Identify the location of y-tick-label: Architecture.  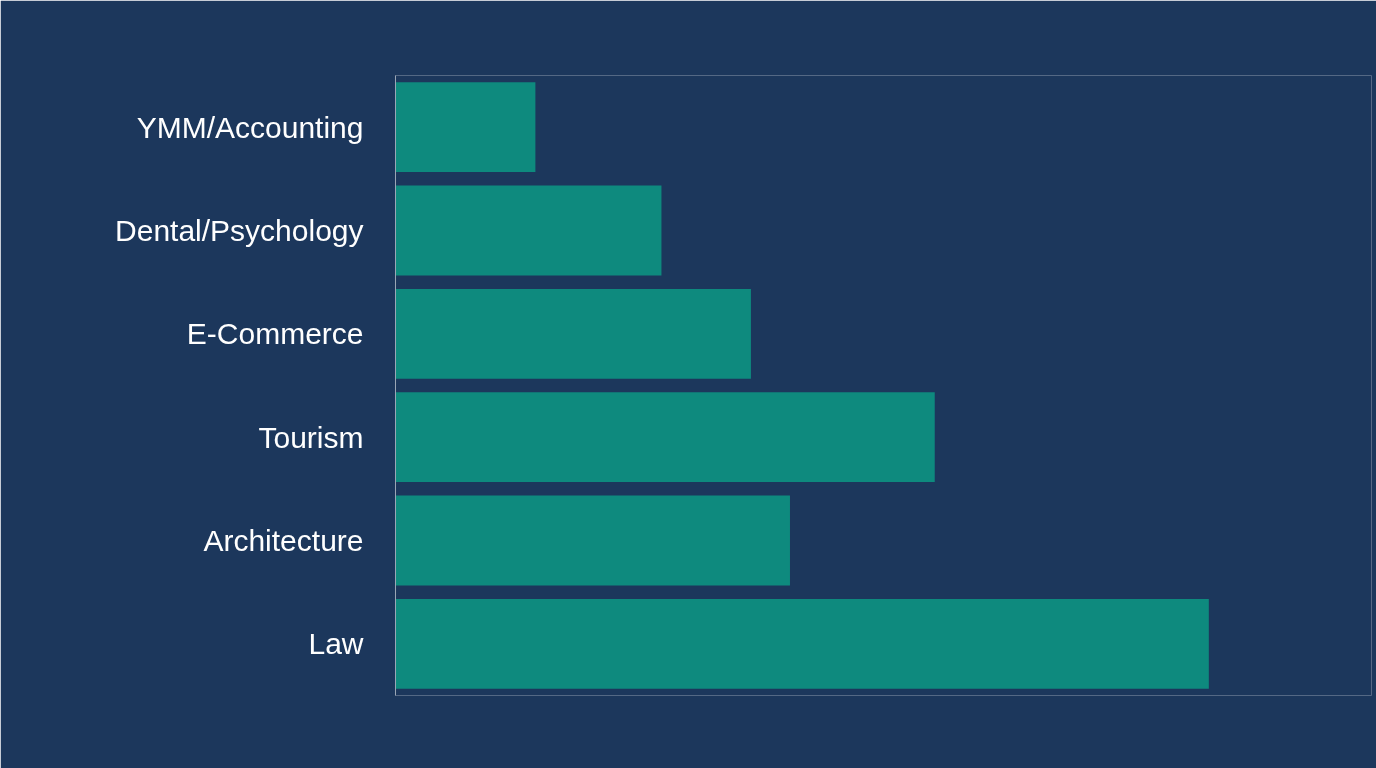
(283, 540).